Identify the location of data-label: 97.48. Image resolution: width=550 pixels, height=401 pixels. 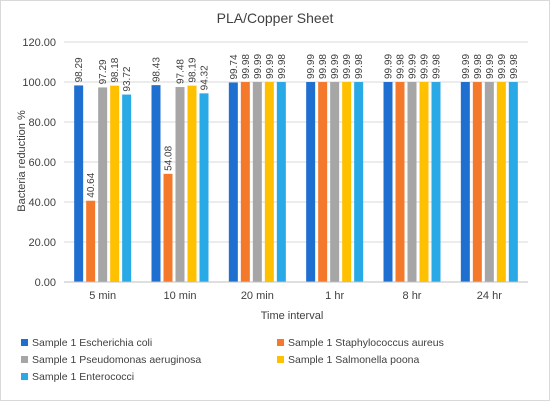
(181, 71).